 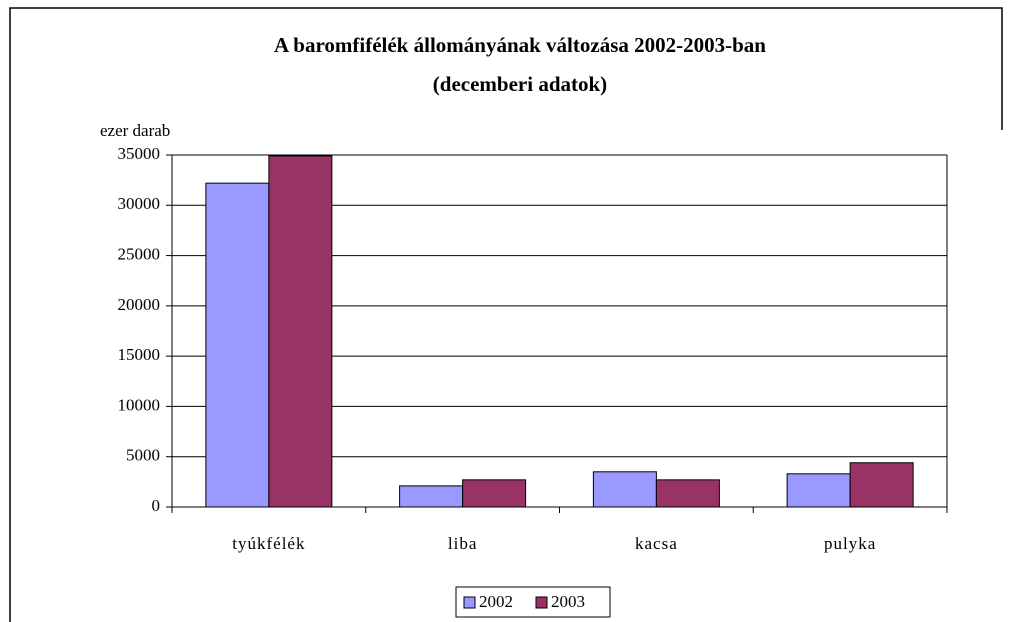 What do you see at coordinates (463, 543) in the screenshot?
I see `x-tick-label: liba` at bounding box center [463, 543].